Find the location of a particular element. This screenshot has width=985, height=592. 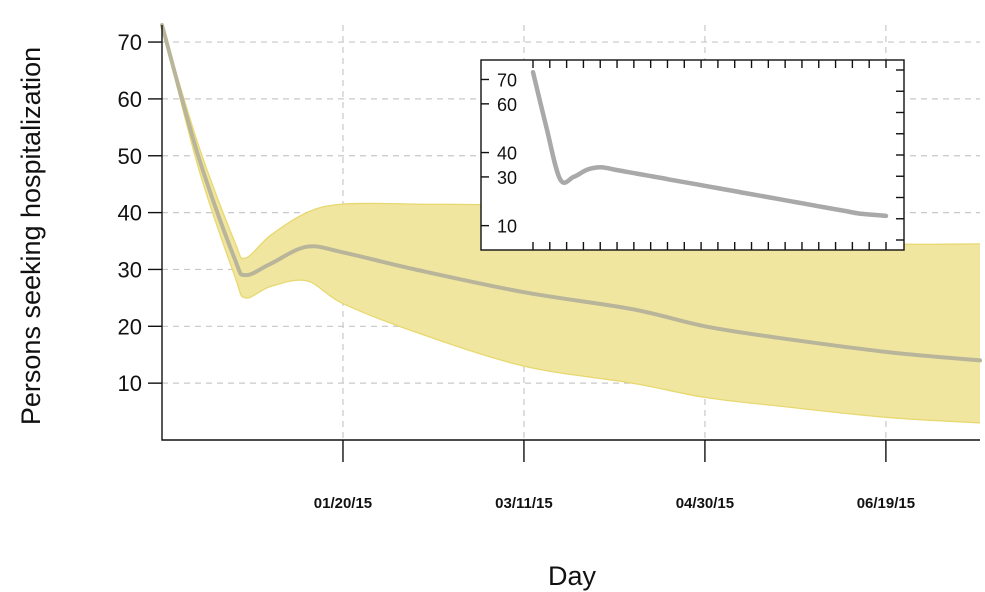

inset-chart: 10 30 40 60 70 is located at coordinates (692, 155).